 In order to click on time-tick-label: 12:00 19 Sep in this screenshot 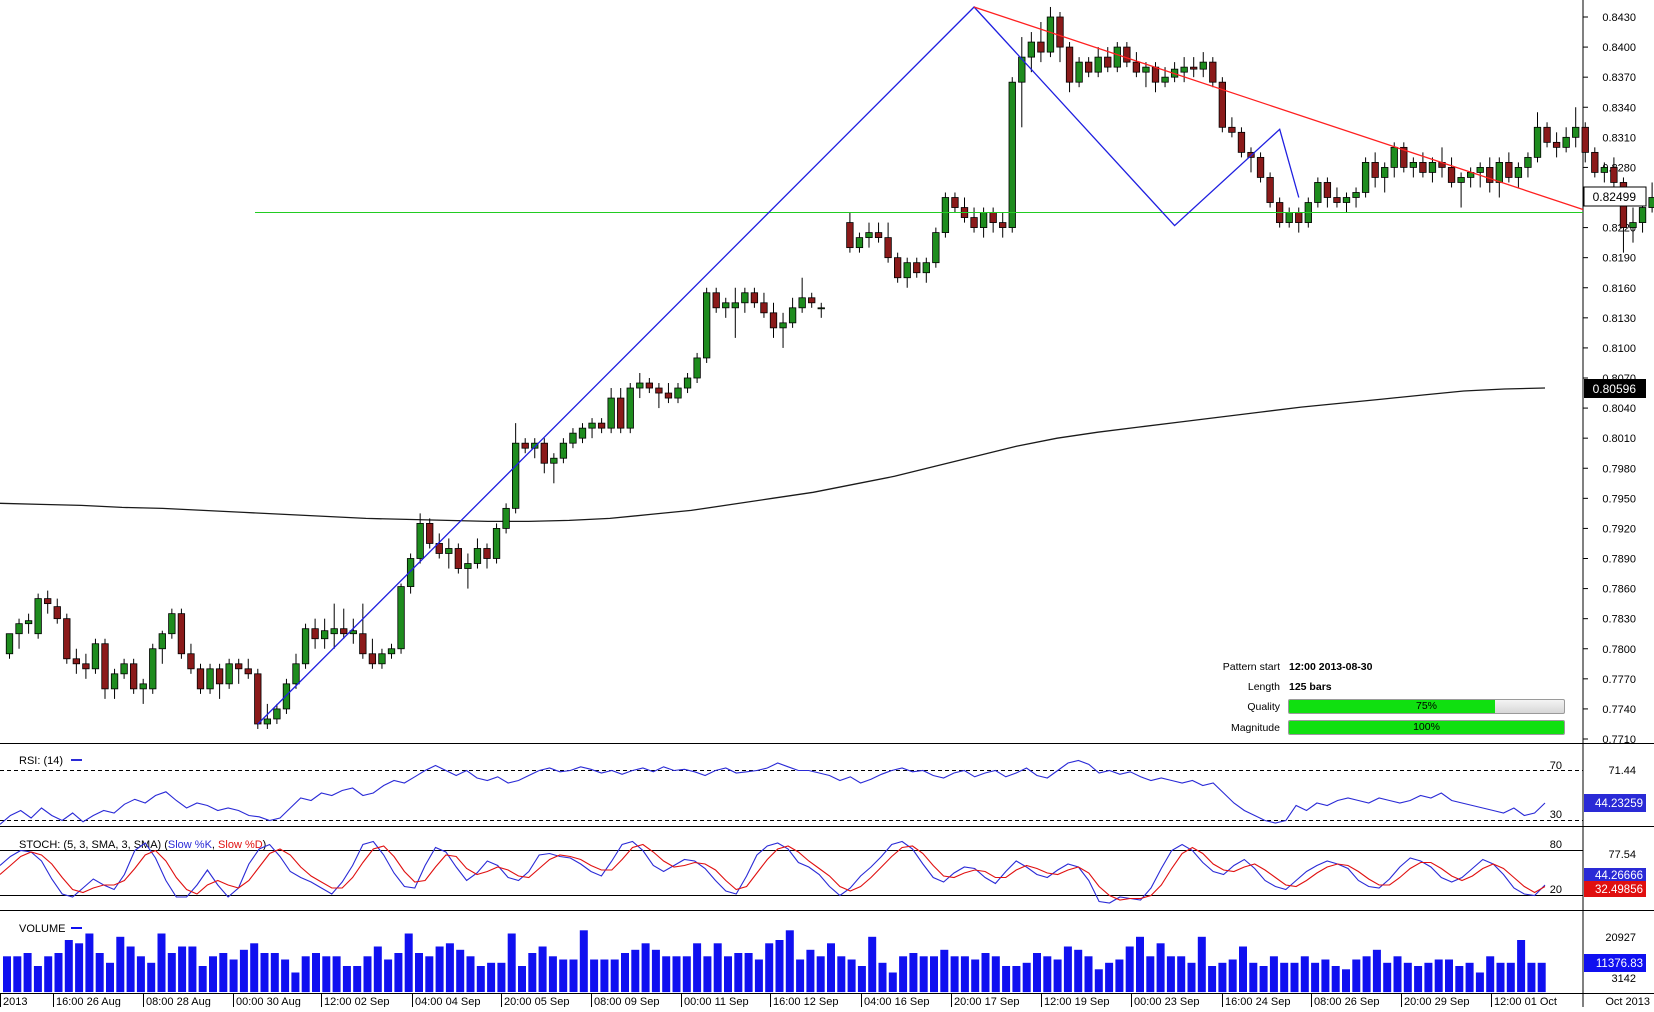, I will do `click(1076, 1001)`.